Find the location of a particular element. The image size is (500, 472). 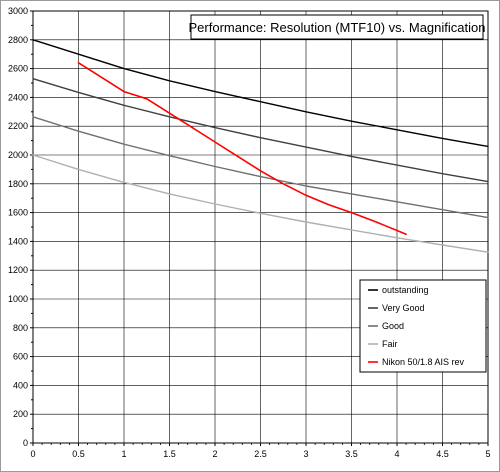

legend-label: Nikon 50/1.8 AIS rev is located at coordinates (423, 362).